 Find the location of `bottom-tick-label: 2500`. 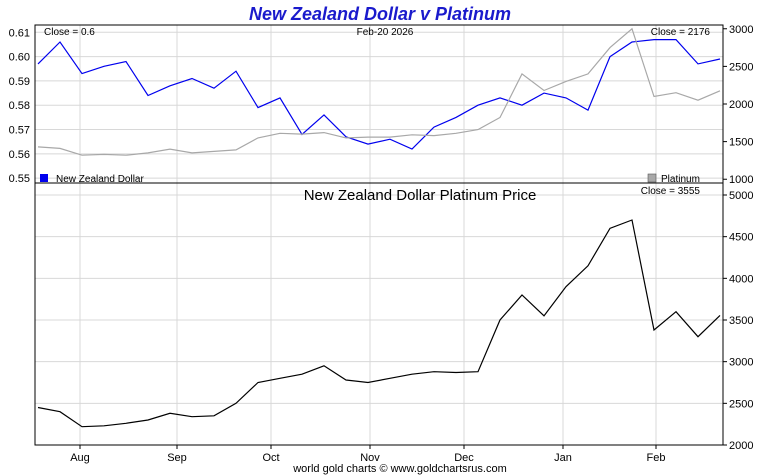

bottom-tick-label: 2500 is located at coordinates (741, 404).